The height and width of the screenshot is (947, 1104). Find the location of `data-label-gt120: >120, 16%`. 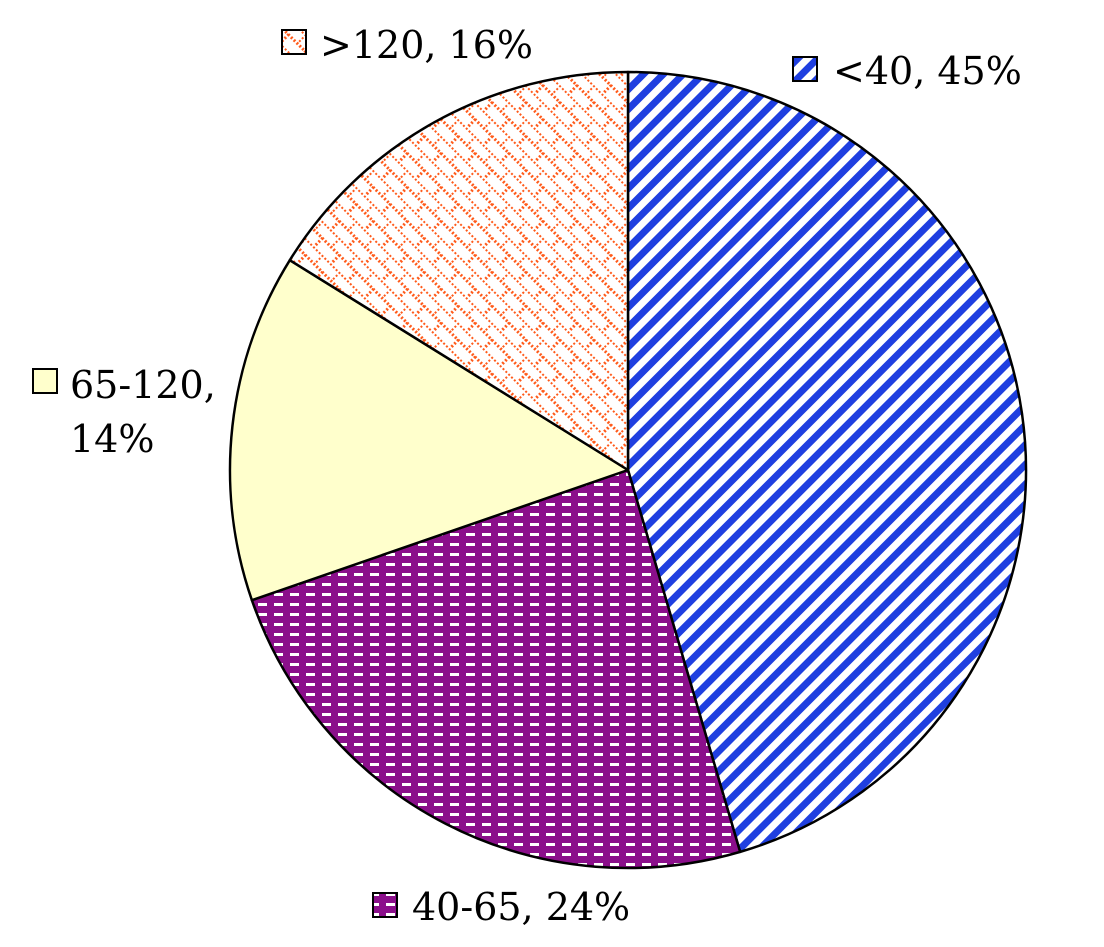

data-label-gt120: >120, 16% is located at coordinates (426, 45).